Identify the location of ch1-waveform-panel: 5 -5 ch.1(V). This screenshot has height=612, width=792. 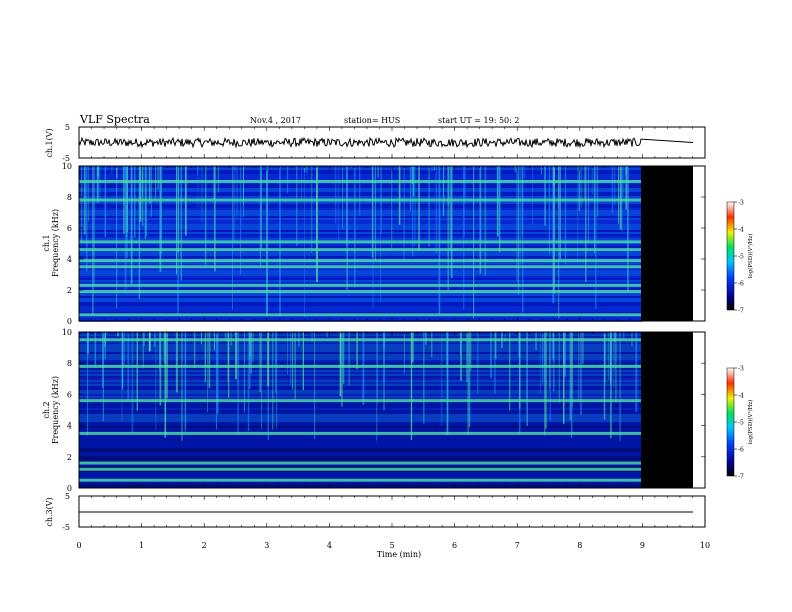
(375, 143).